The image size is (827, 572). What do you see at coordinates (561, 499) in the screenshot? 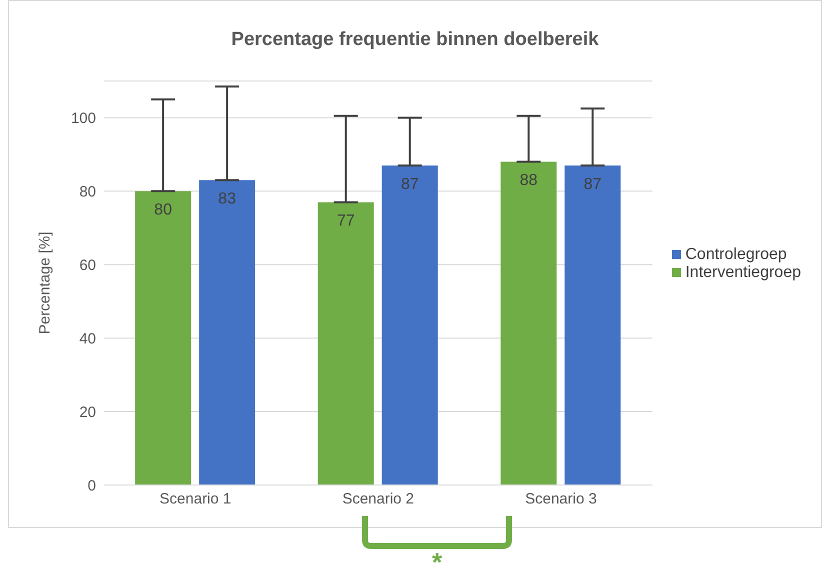
I see `x-tick-label: Scenario 3` at bounding box center [561, 499].